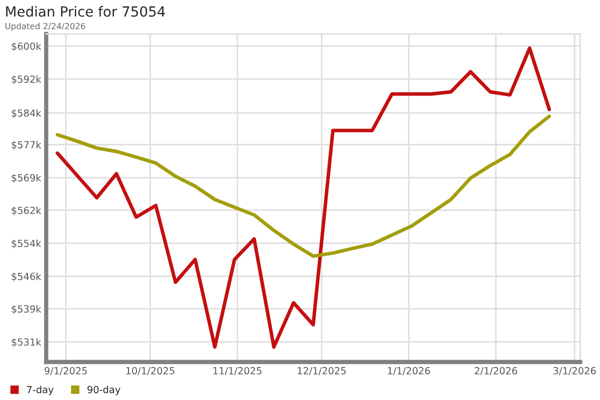 The width and height of the screenshot is (600, 400). What do you see at coordinates (27, 79) in the screenshot?
I see `y-tick-label: $592k` at bounding box center [27, 79].